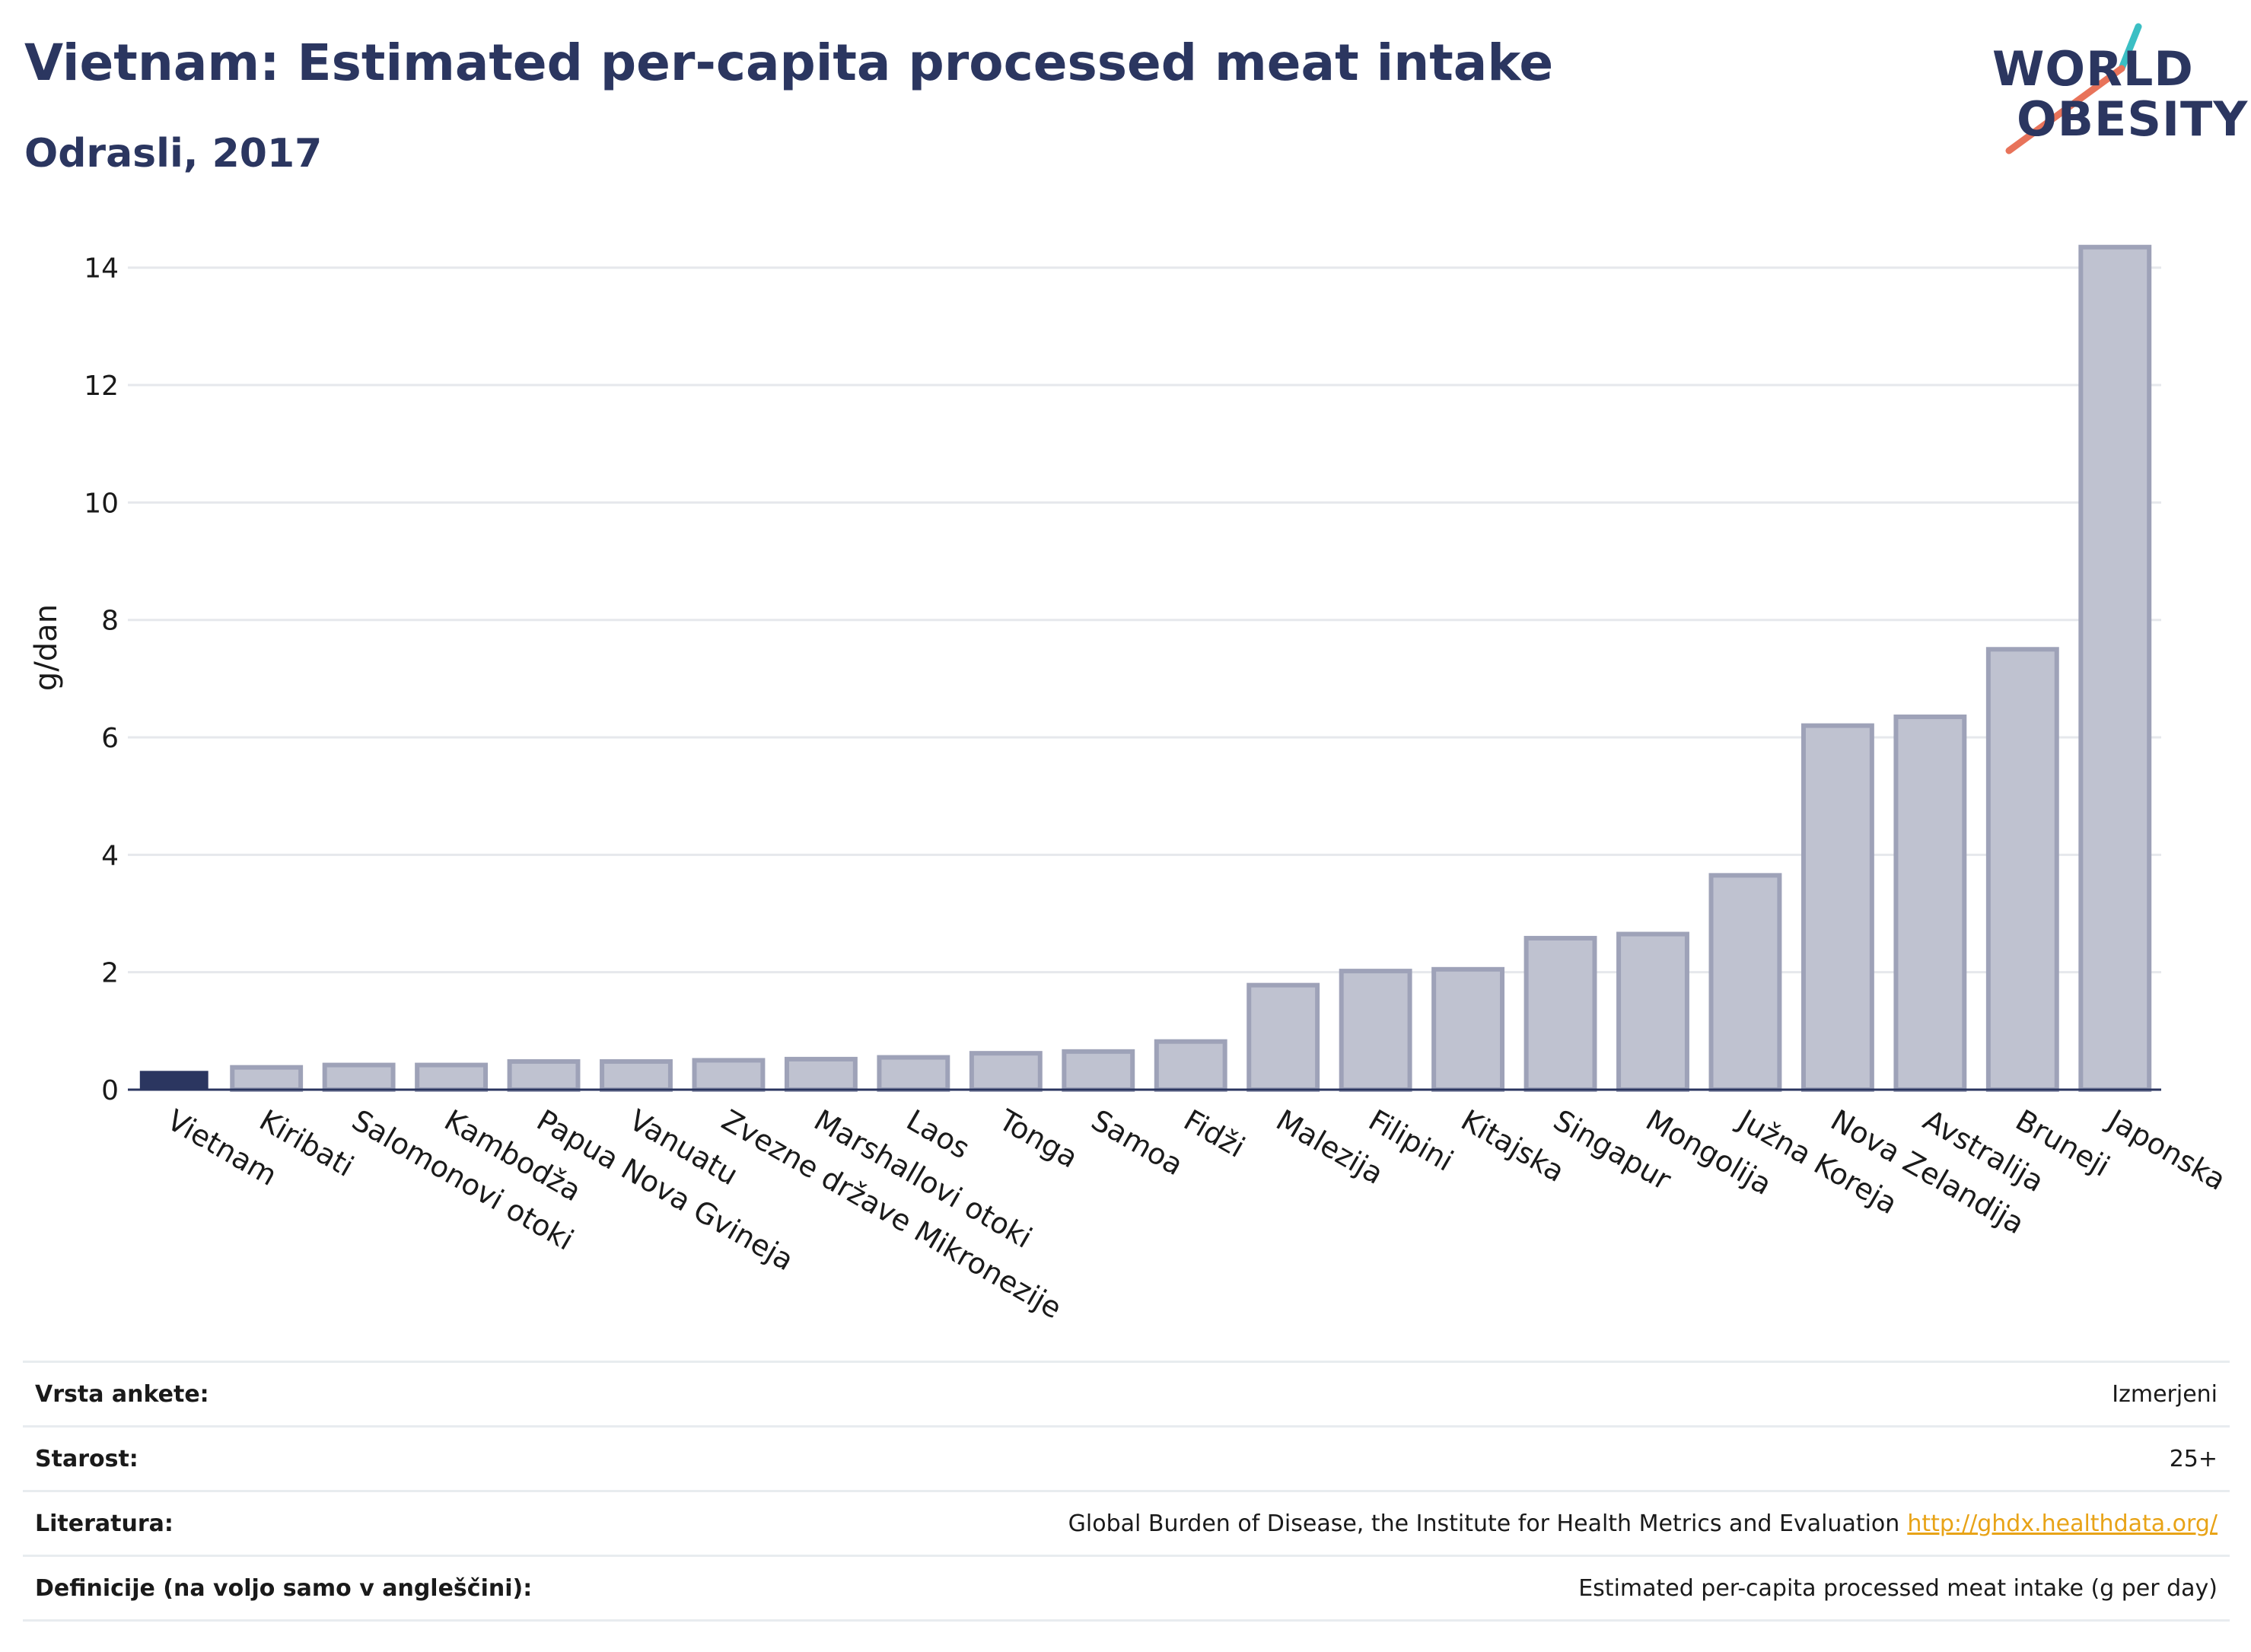 The width and height of the screenshot is (2251, 1652). What do you see at coordinates (110, 855) in the screenshot?
I see `y-tick-label: 4` at bounding box center [110, 855].